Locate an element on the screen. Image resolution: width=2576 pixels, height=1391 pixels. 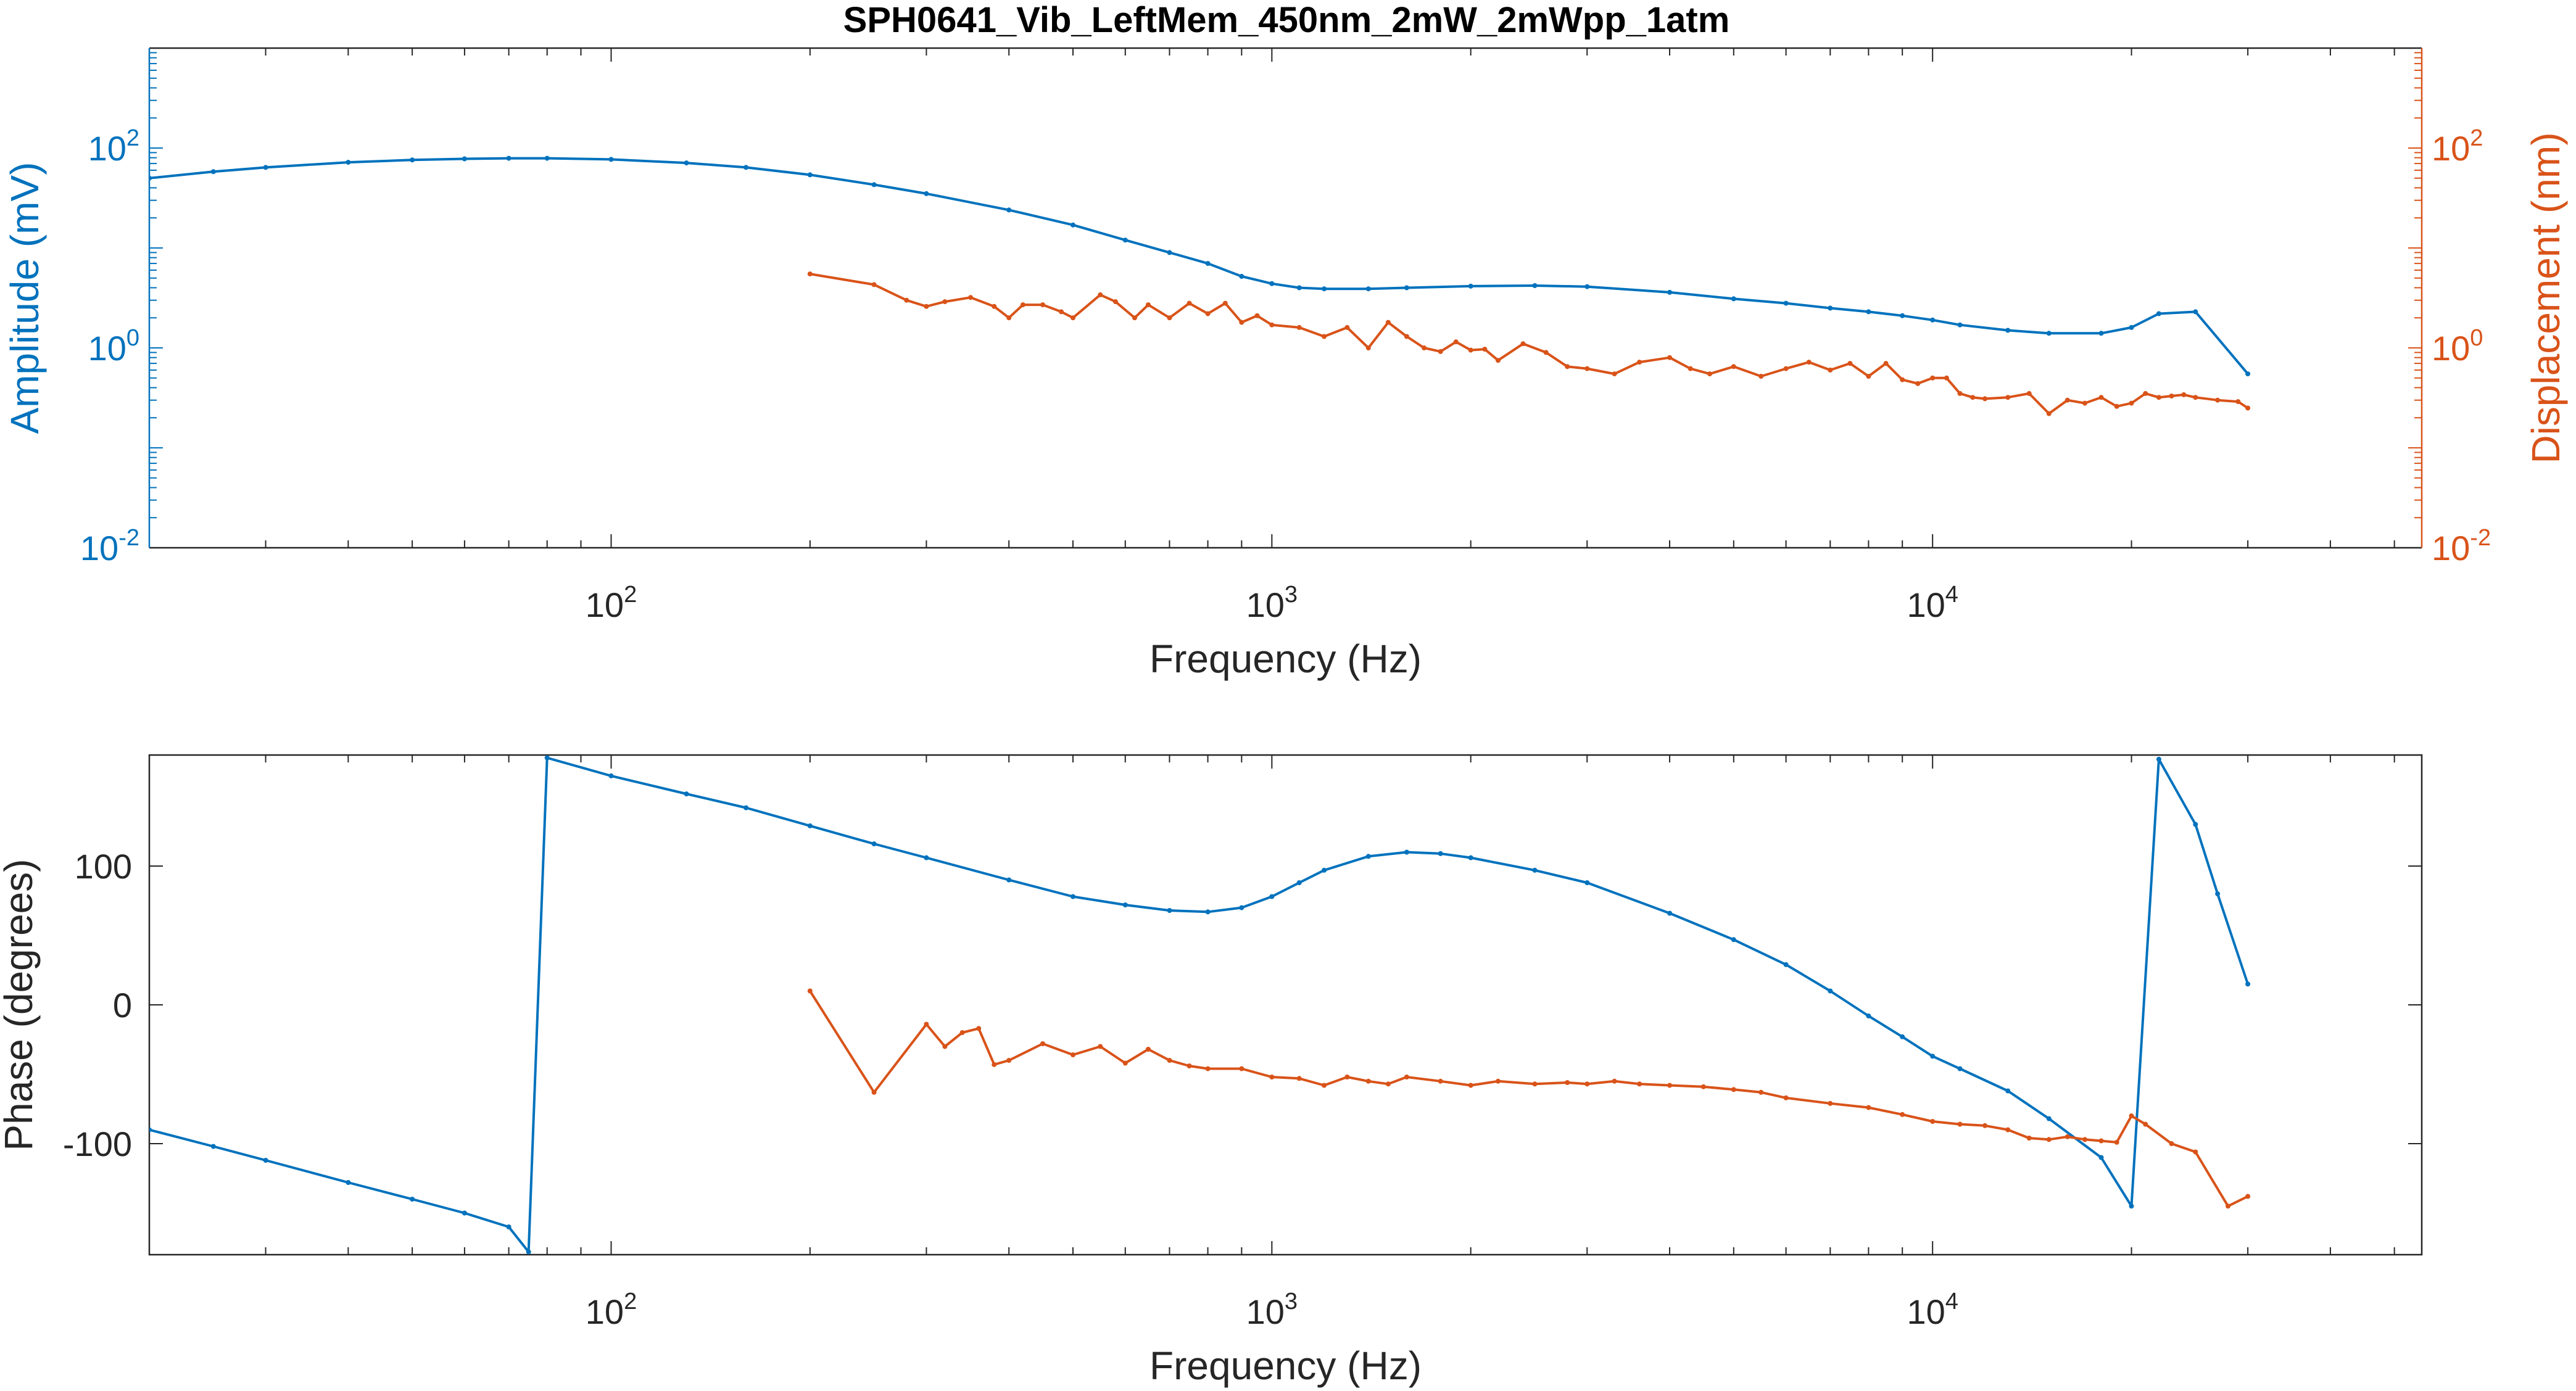
left-y-tick-label: 10⁰ is located at coordinates (114, 346).